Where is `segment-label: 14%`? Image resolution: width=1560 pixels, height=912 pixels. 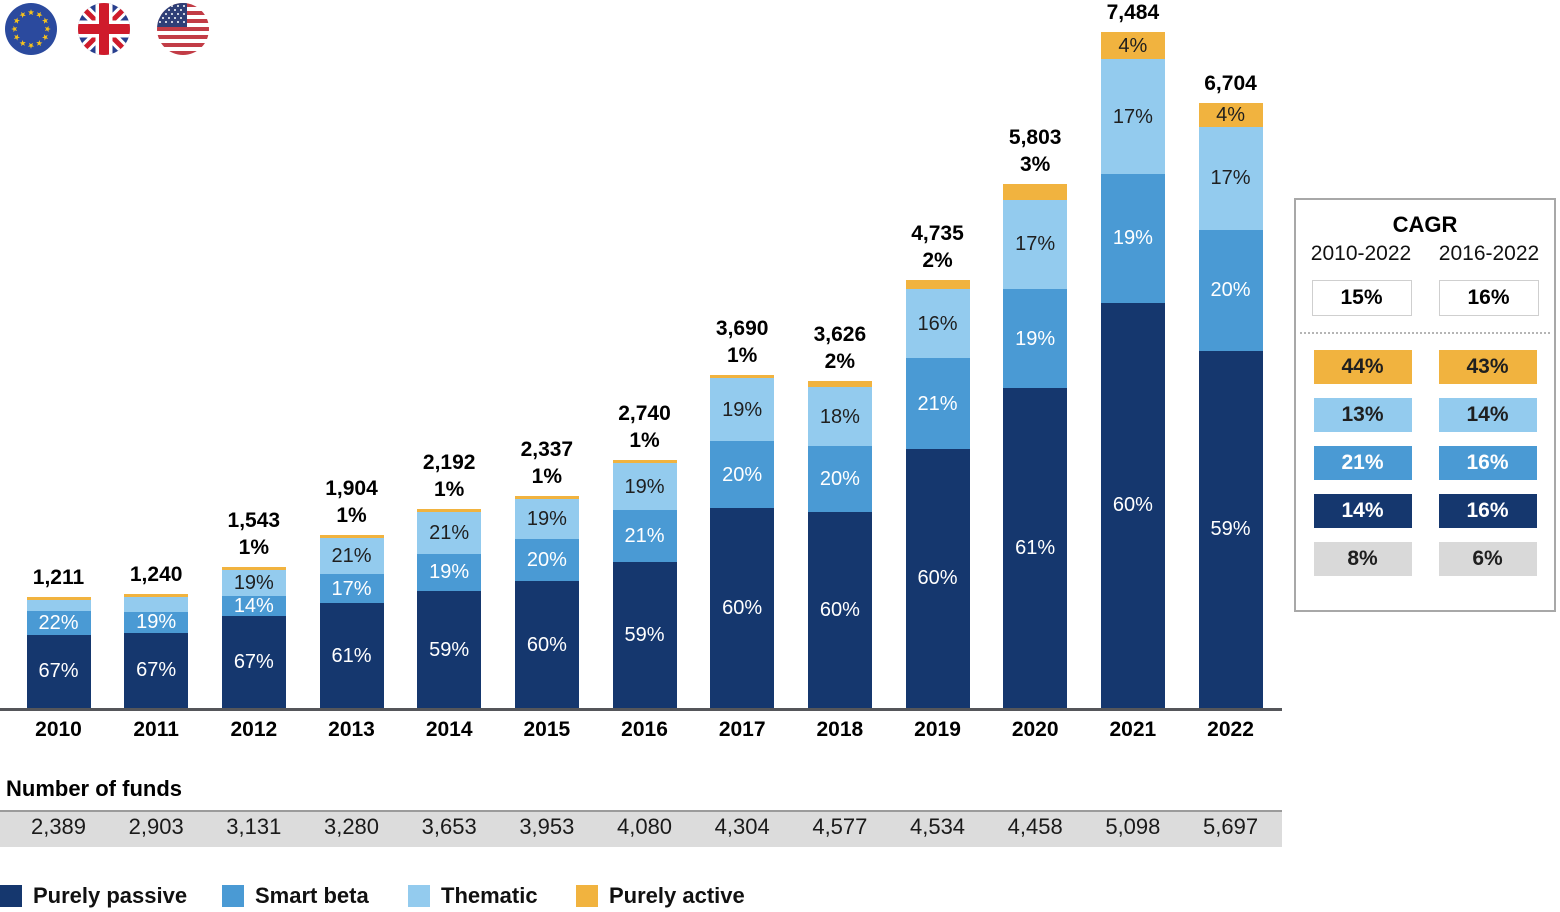 segment-label: 14% is located at coordinates (253, 605).